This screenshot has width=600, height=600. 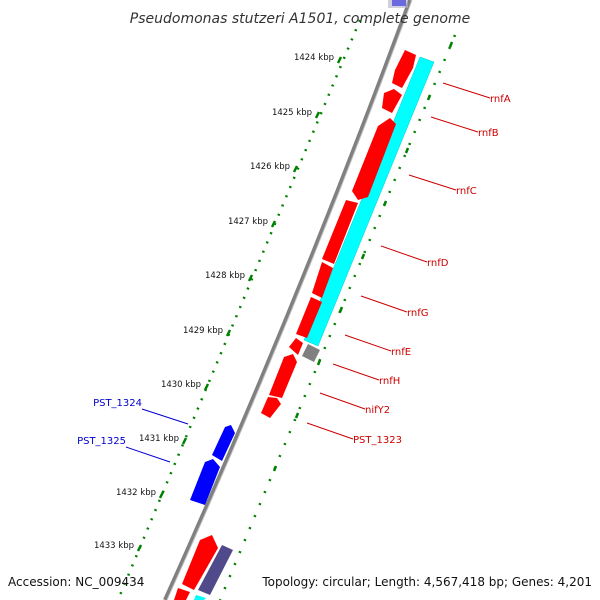 What do you see at coordinates (283, 376) in the screenshot?
I see `forward-gene-nifY2` at bounding box center [283, 376].